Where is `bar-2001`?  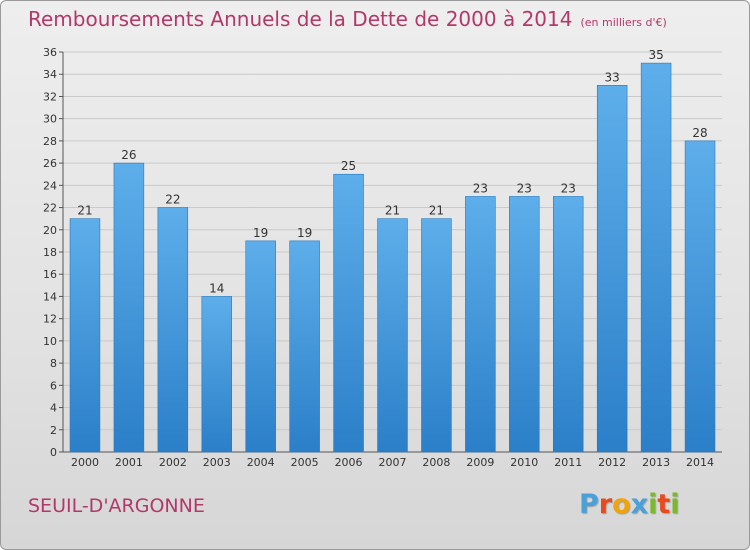 bar-2001 is located at coordinates (129, 307).